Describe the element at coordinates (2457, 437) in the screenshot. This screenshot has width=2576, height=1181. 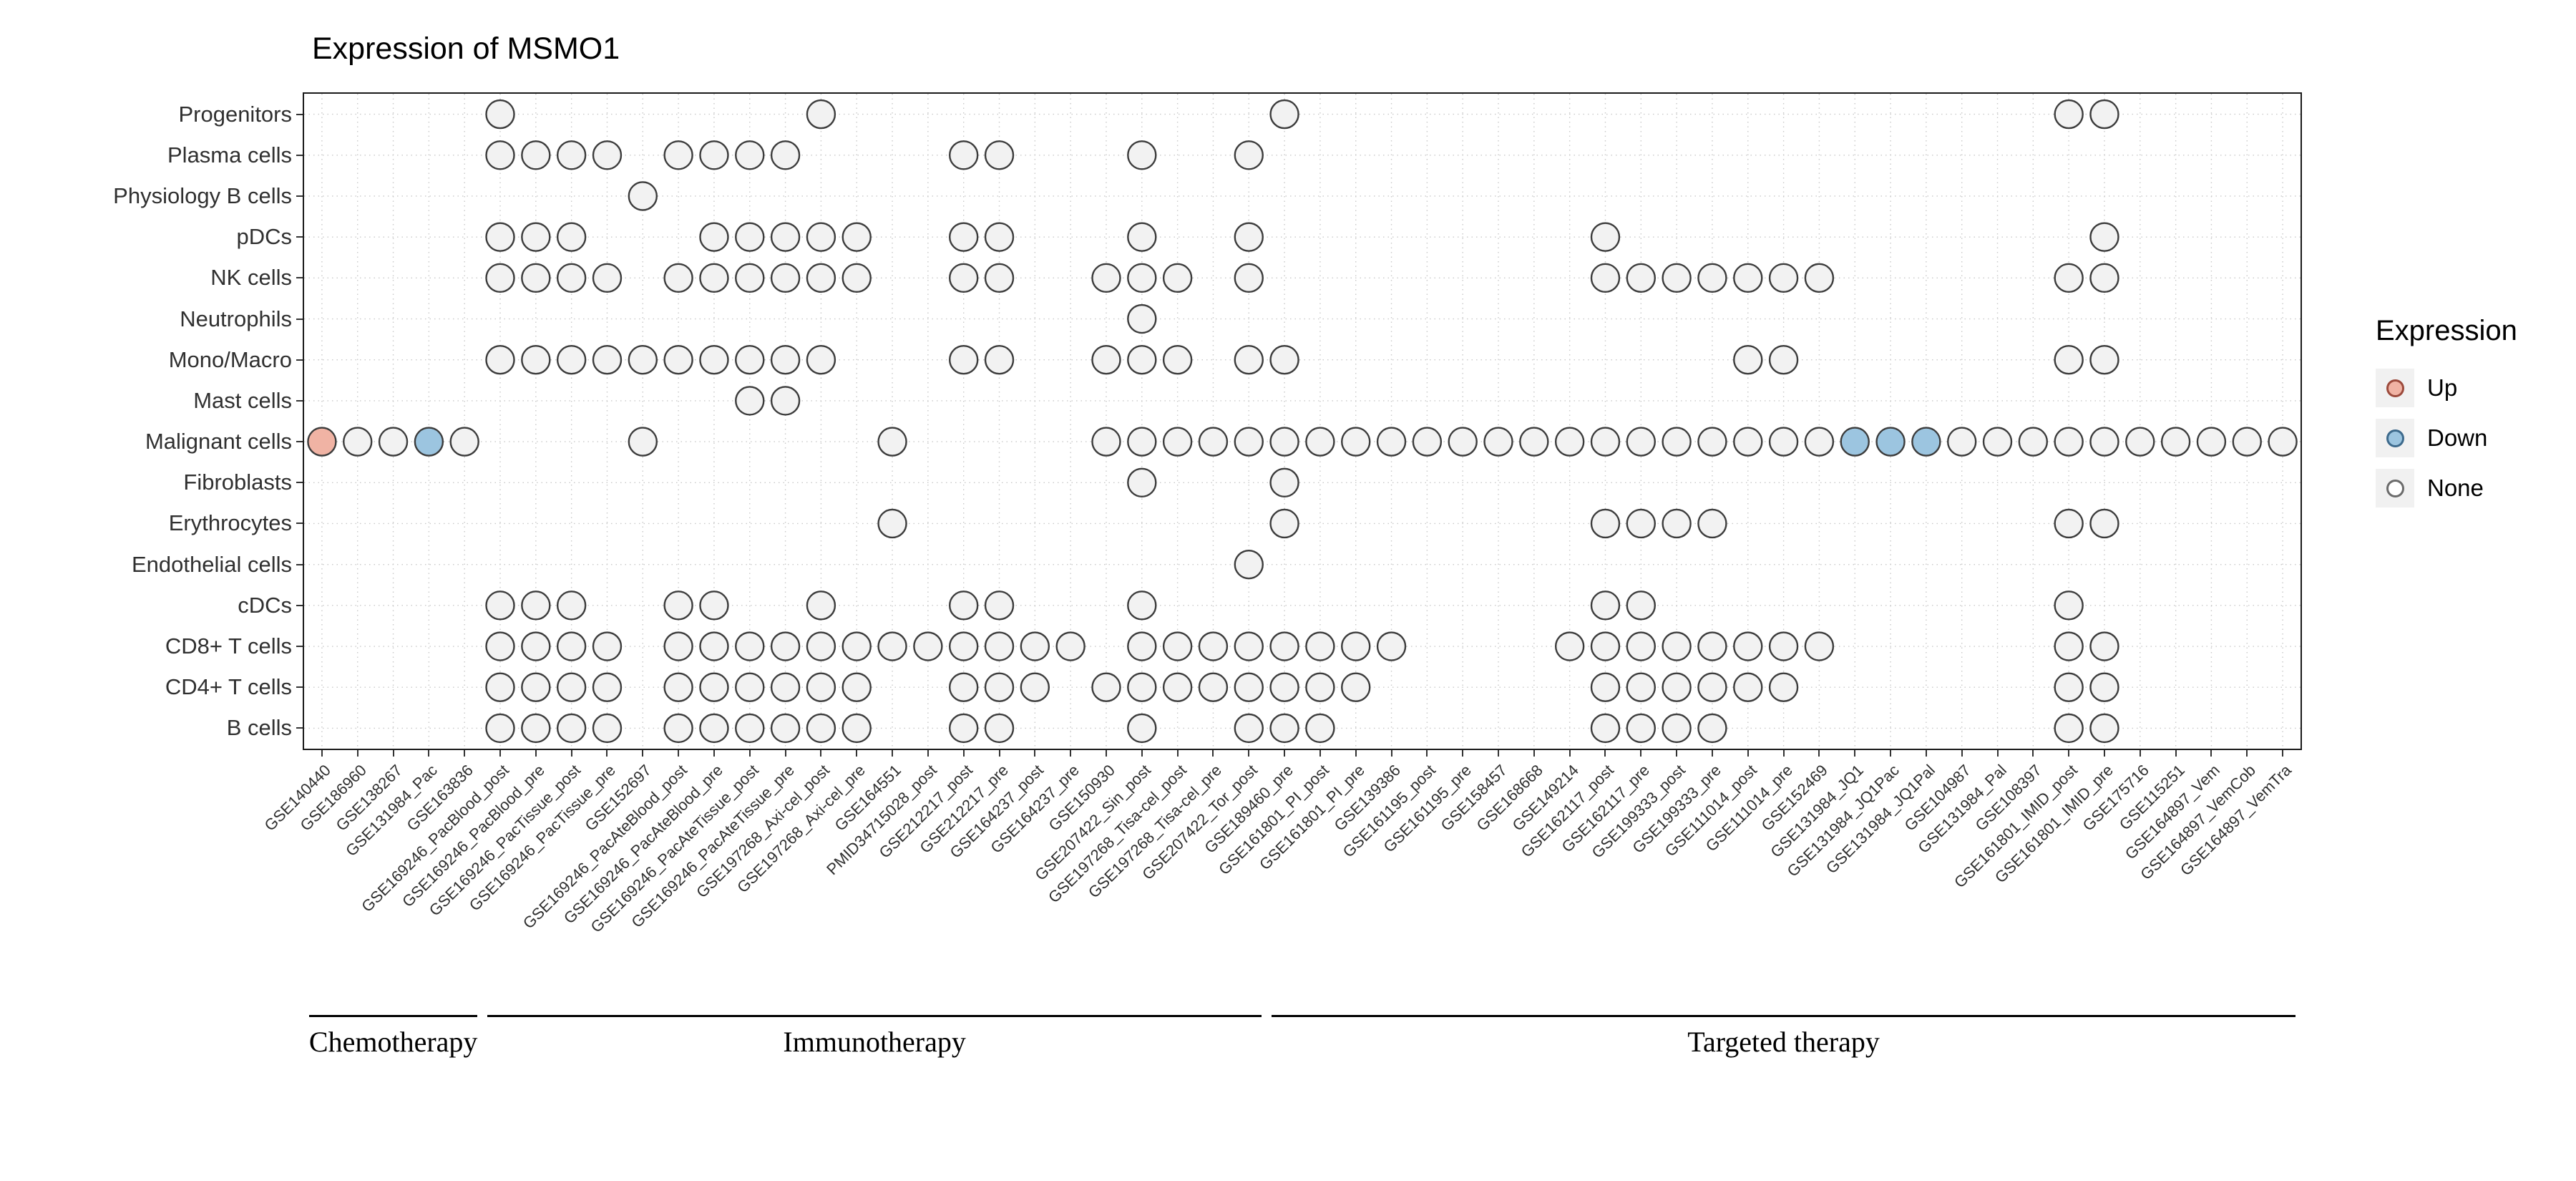
I see `legend-label: Down` at that location.